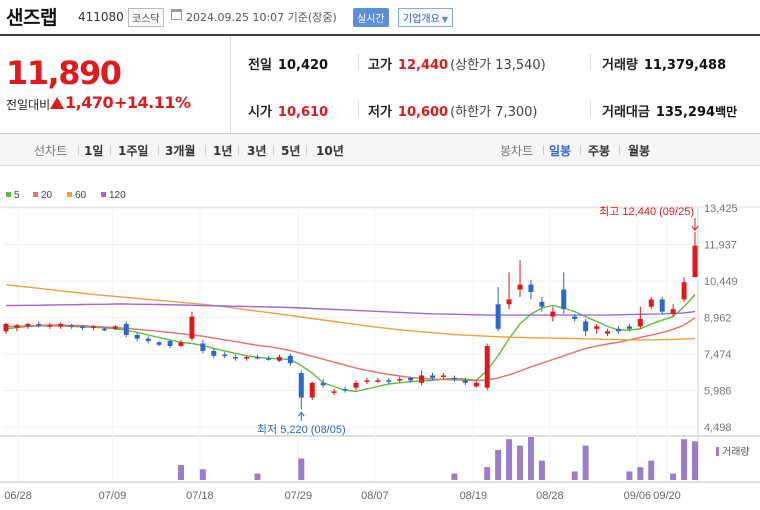 The image size is (760, 510). Describe the element at coordinates (257, 151) in the screenshot. I see `period-3y: 3년` at that location.